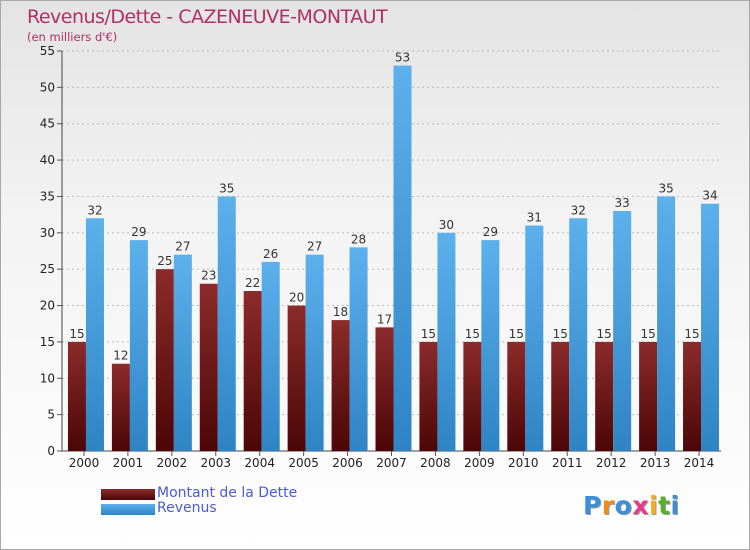 This screenshot has height=550, width=750. What do you see at coordinates (567, 463) in the screenshot?
I see `x-tick-label: 2011` at bounding box center [567, 463].